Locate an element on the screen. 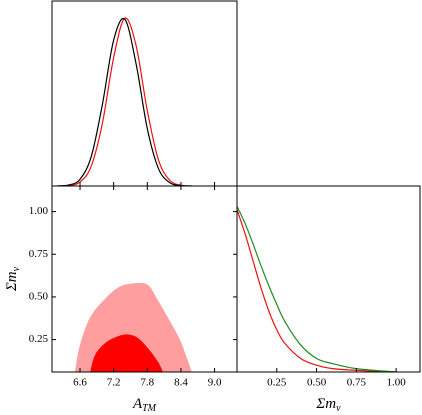  y-tick-label: 0.50 is located at coordinates (39, 296).